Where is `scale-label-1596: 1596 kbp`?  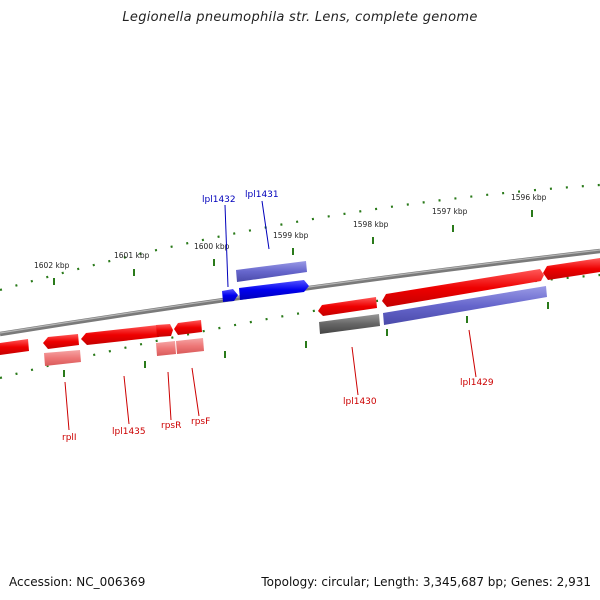 scale-label-1596: 1596 kbp is located at coordinates (529, 197).